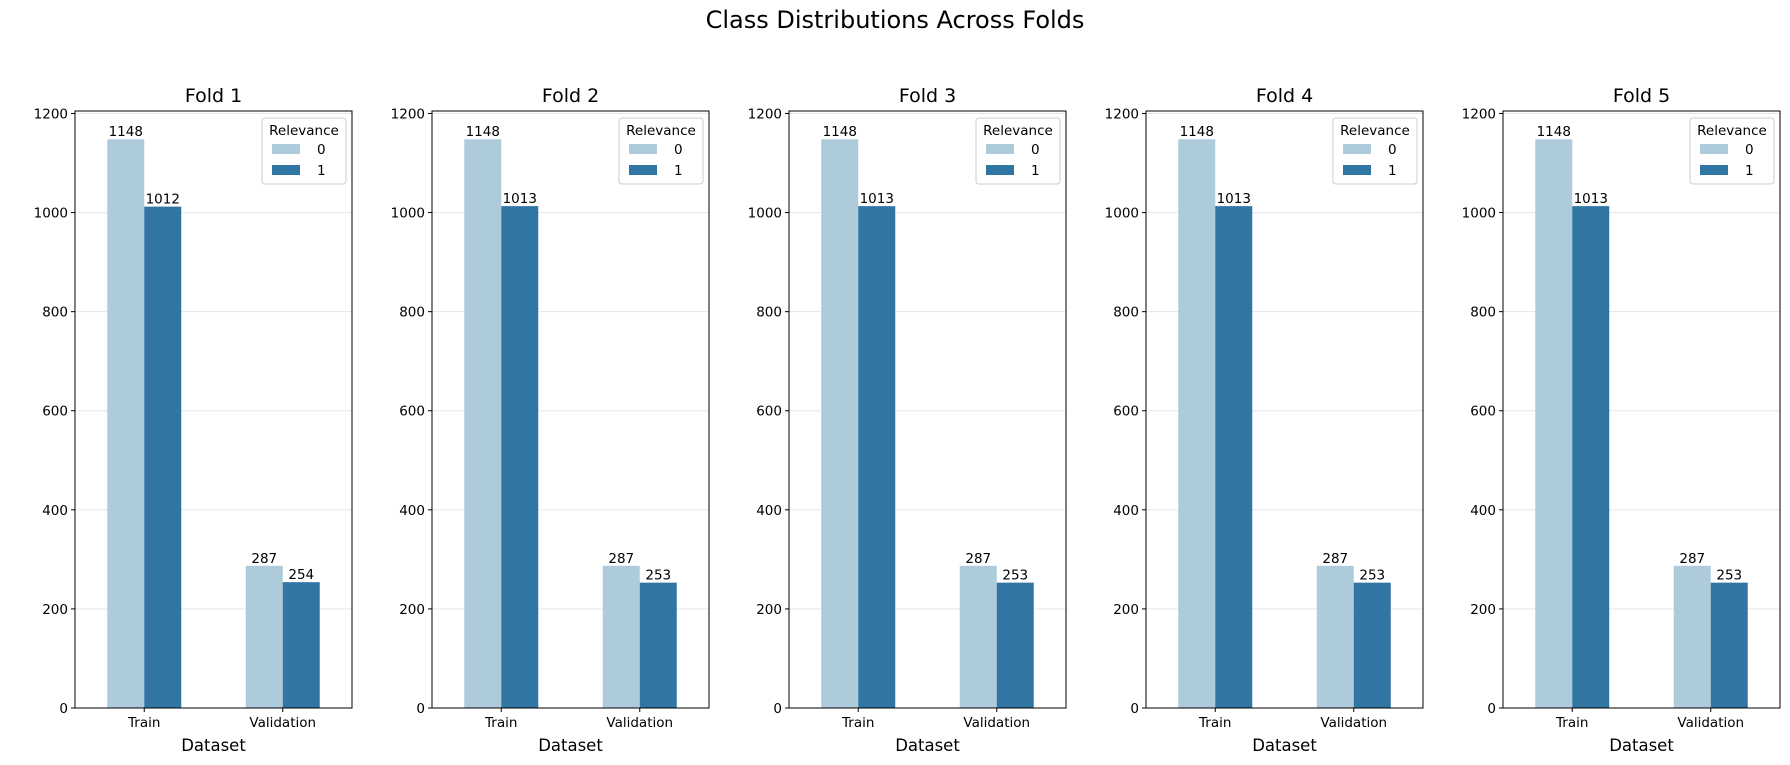  Describe the element at coordinates (301, 575) in the screenshot. I see `bar-value-label: 254` at that location.